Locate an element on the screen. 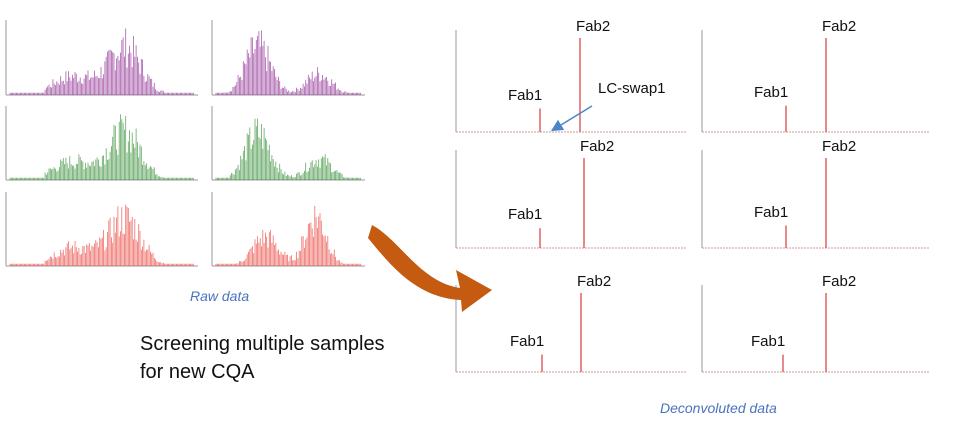 This screenshot has width=953, height=424. screening-line-2: for new CQA is located at coordinates (197, 372).